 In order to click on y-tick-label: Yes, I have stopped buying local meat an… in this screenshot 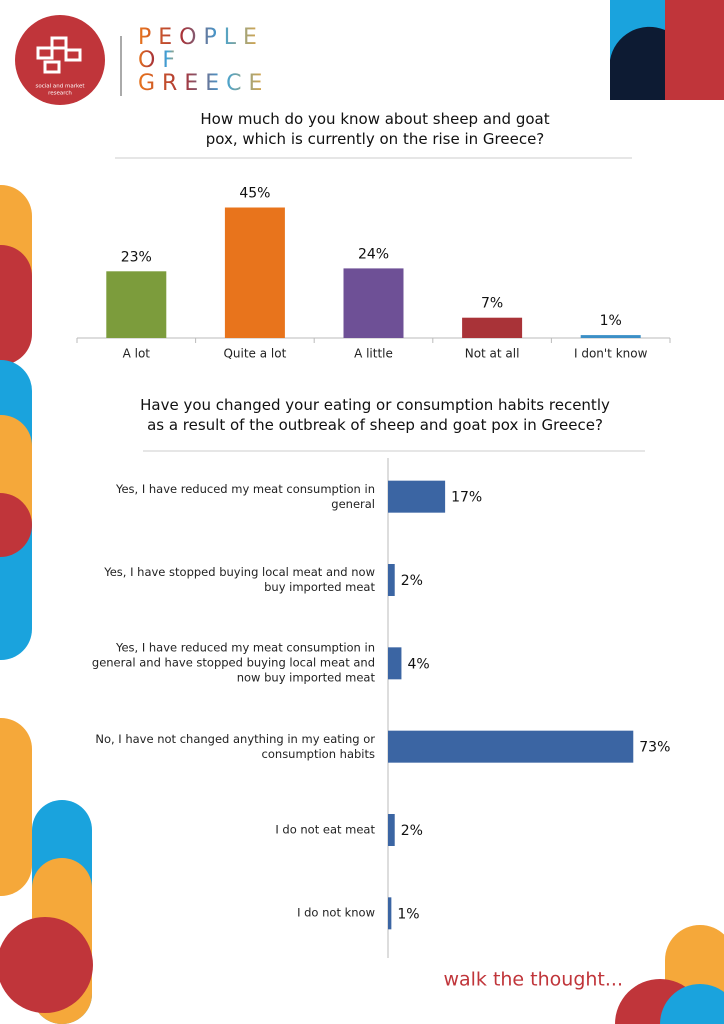, I will do `click(239, 579)`.